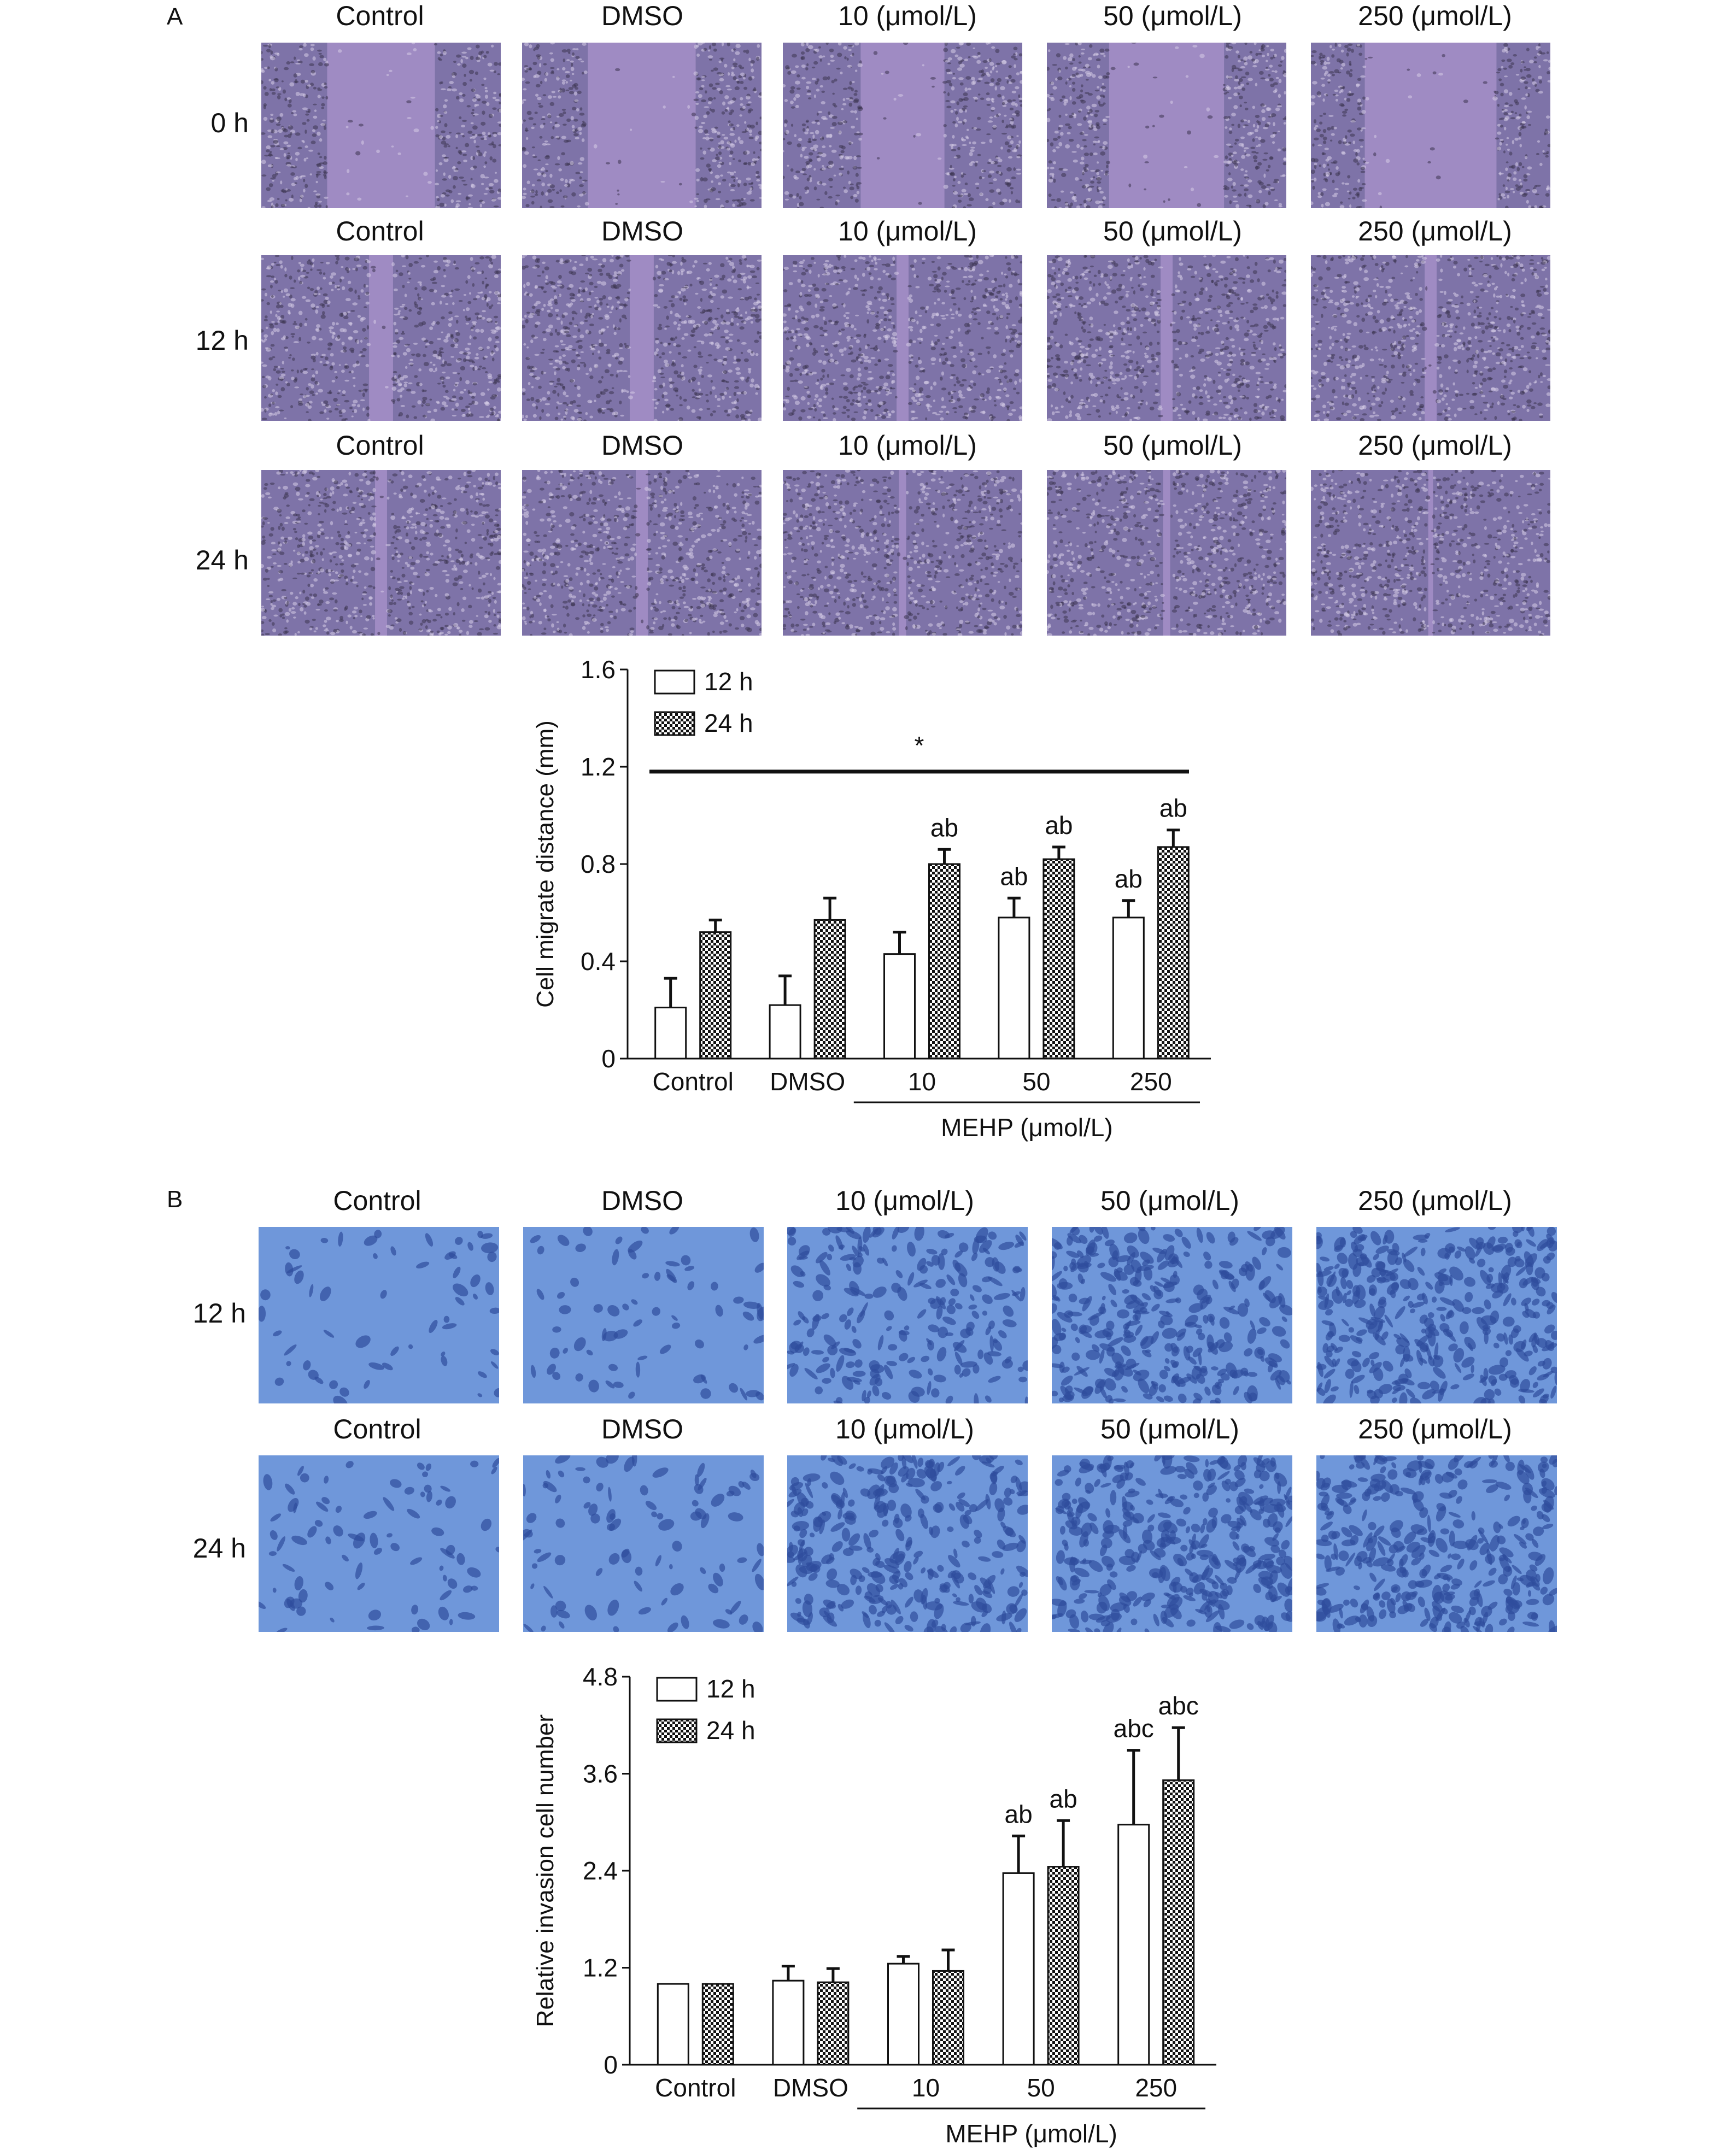 The width and height of the screenshot is (1722, 2156). I want to click on chart-a-xtick-label-50: 50, so click(1036, 1081).